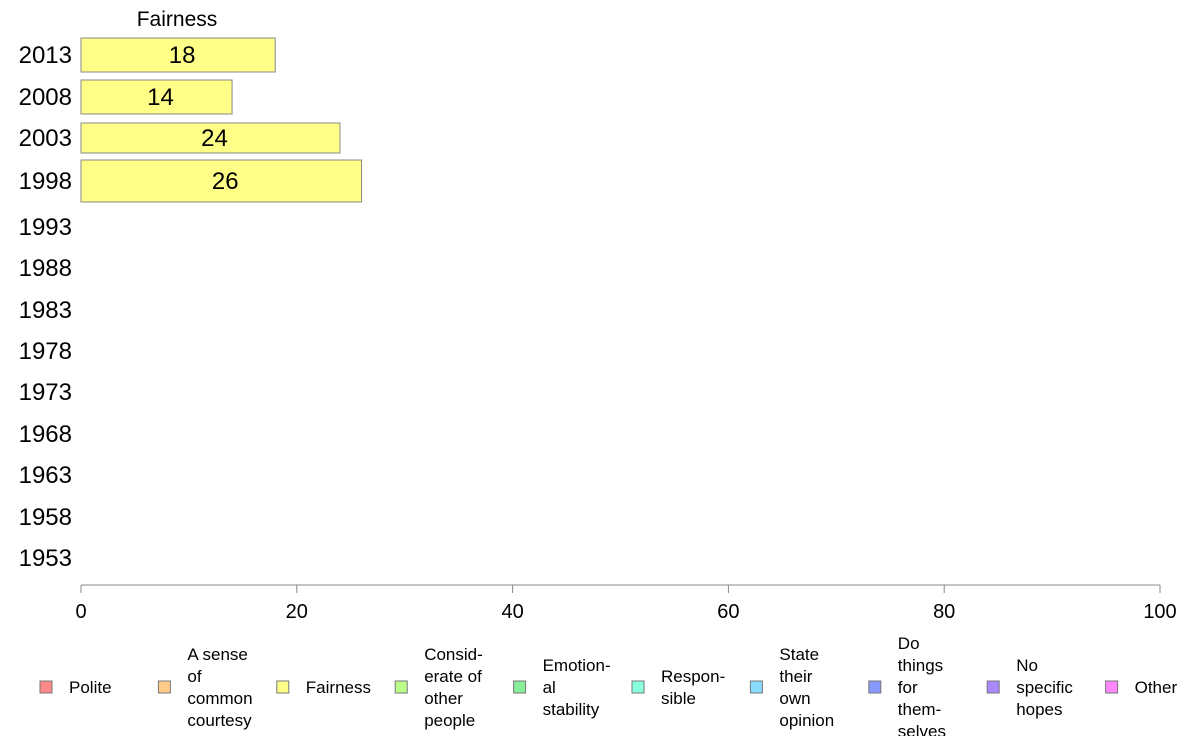 This screenshot has width=1188, height=736. I want to click on x-tick-label-20: 20, so click(297, 612).